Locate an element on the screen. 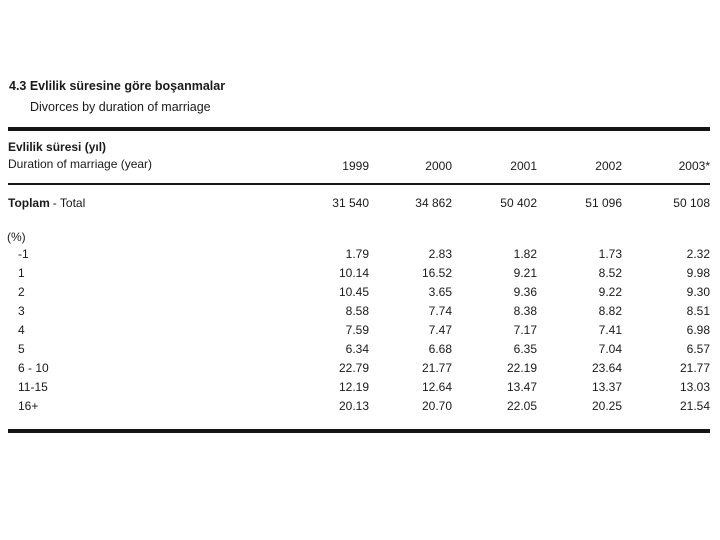 The width and height of the screenshot is (720, 540). table-cell: 3.65 is located at coordinates (440, 292).